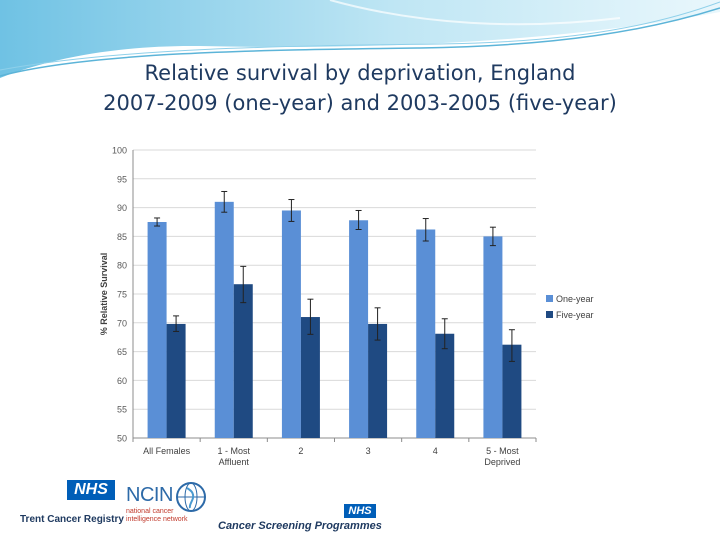 This screenshot has width=720, height=540. I want to click on legend-swatch-five-year, so click(549, 314).